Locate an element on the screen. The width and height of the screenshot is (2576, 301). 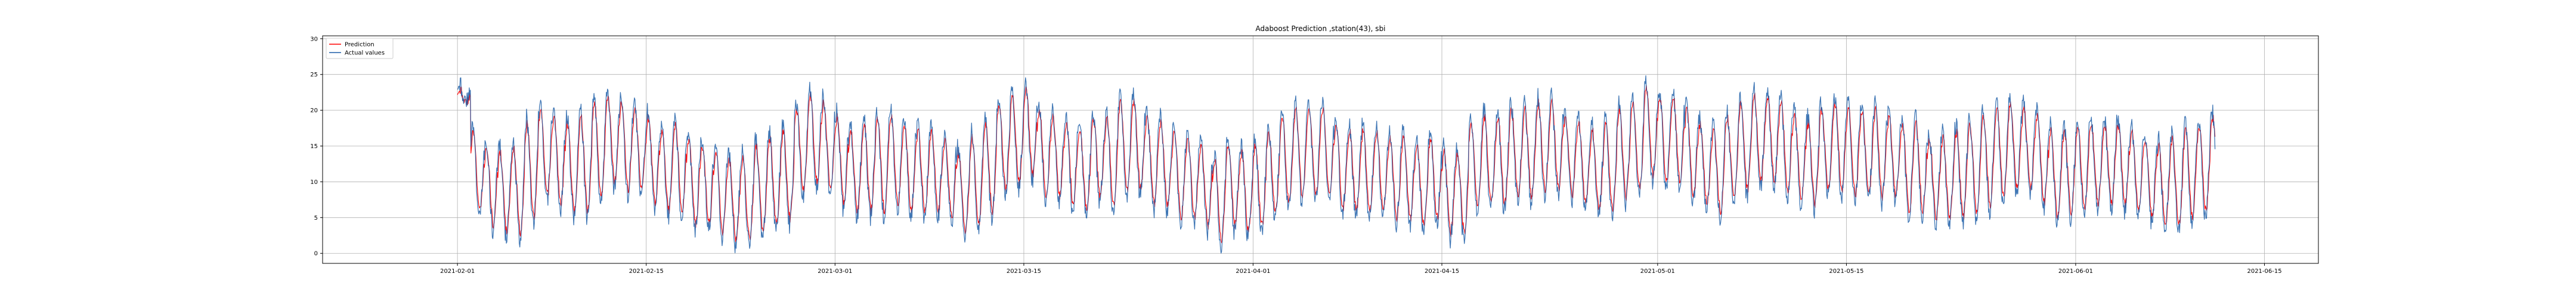
x-tick-label: 2021-06-15 is located at coordinates (2264, 271).